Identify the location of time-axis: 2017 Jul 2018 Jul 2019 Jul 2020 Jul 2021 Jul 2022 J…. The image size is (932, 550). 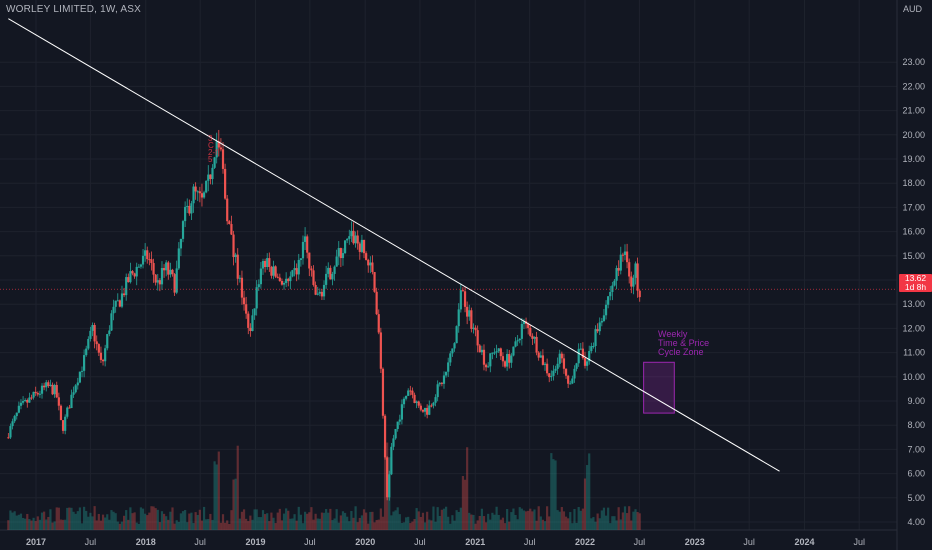
(445, 542).